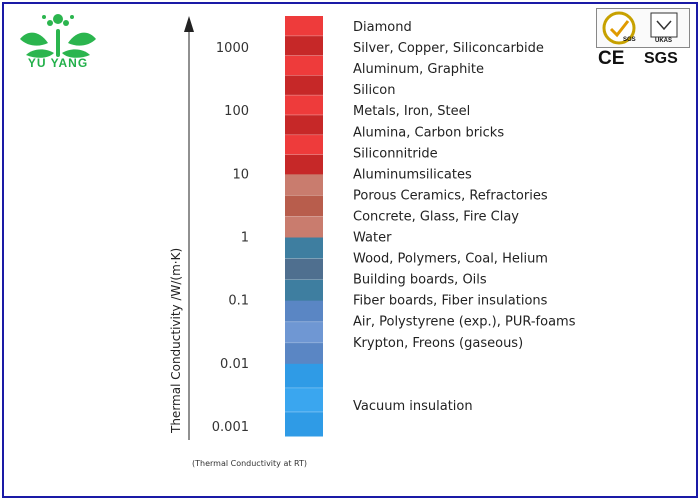 The width and height of the screenshot is (700, 500). Describe the element at coordinates (464, 322) in the screenshot. I see `material-label: Air, Polystyrene (exp.), PUR-foams` at that location.